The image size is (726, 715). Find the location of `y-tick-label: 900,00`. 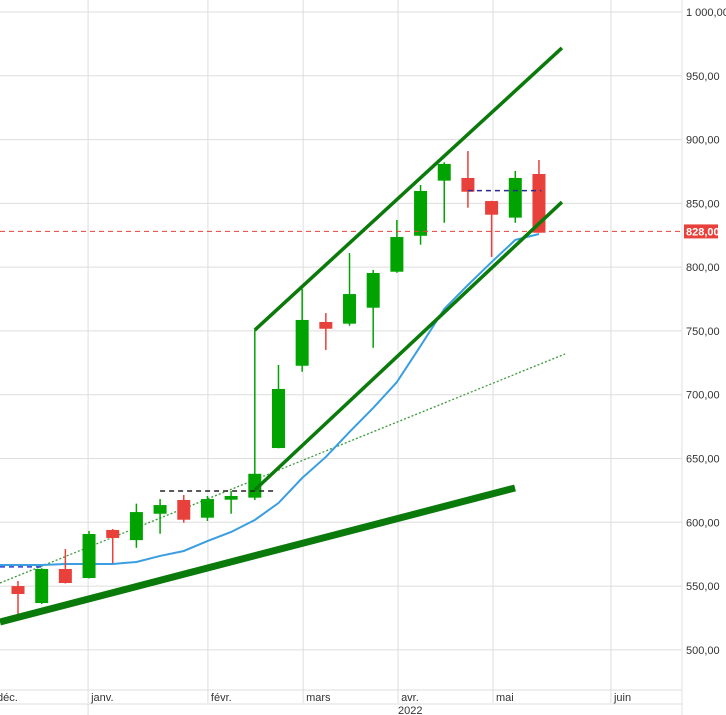

y-tick-label: 900,00 is located at coordinates (703, 141).